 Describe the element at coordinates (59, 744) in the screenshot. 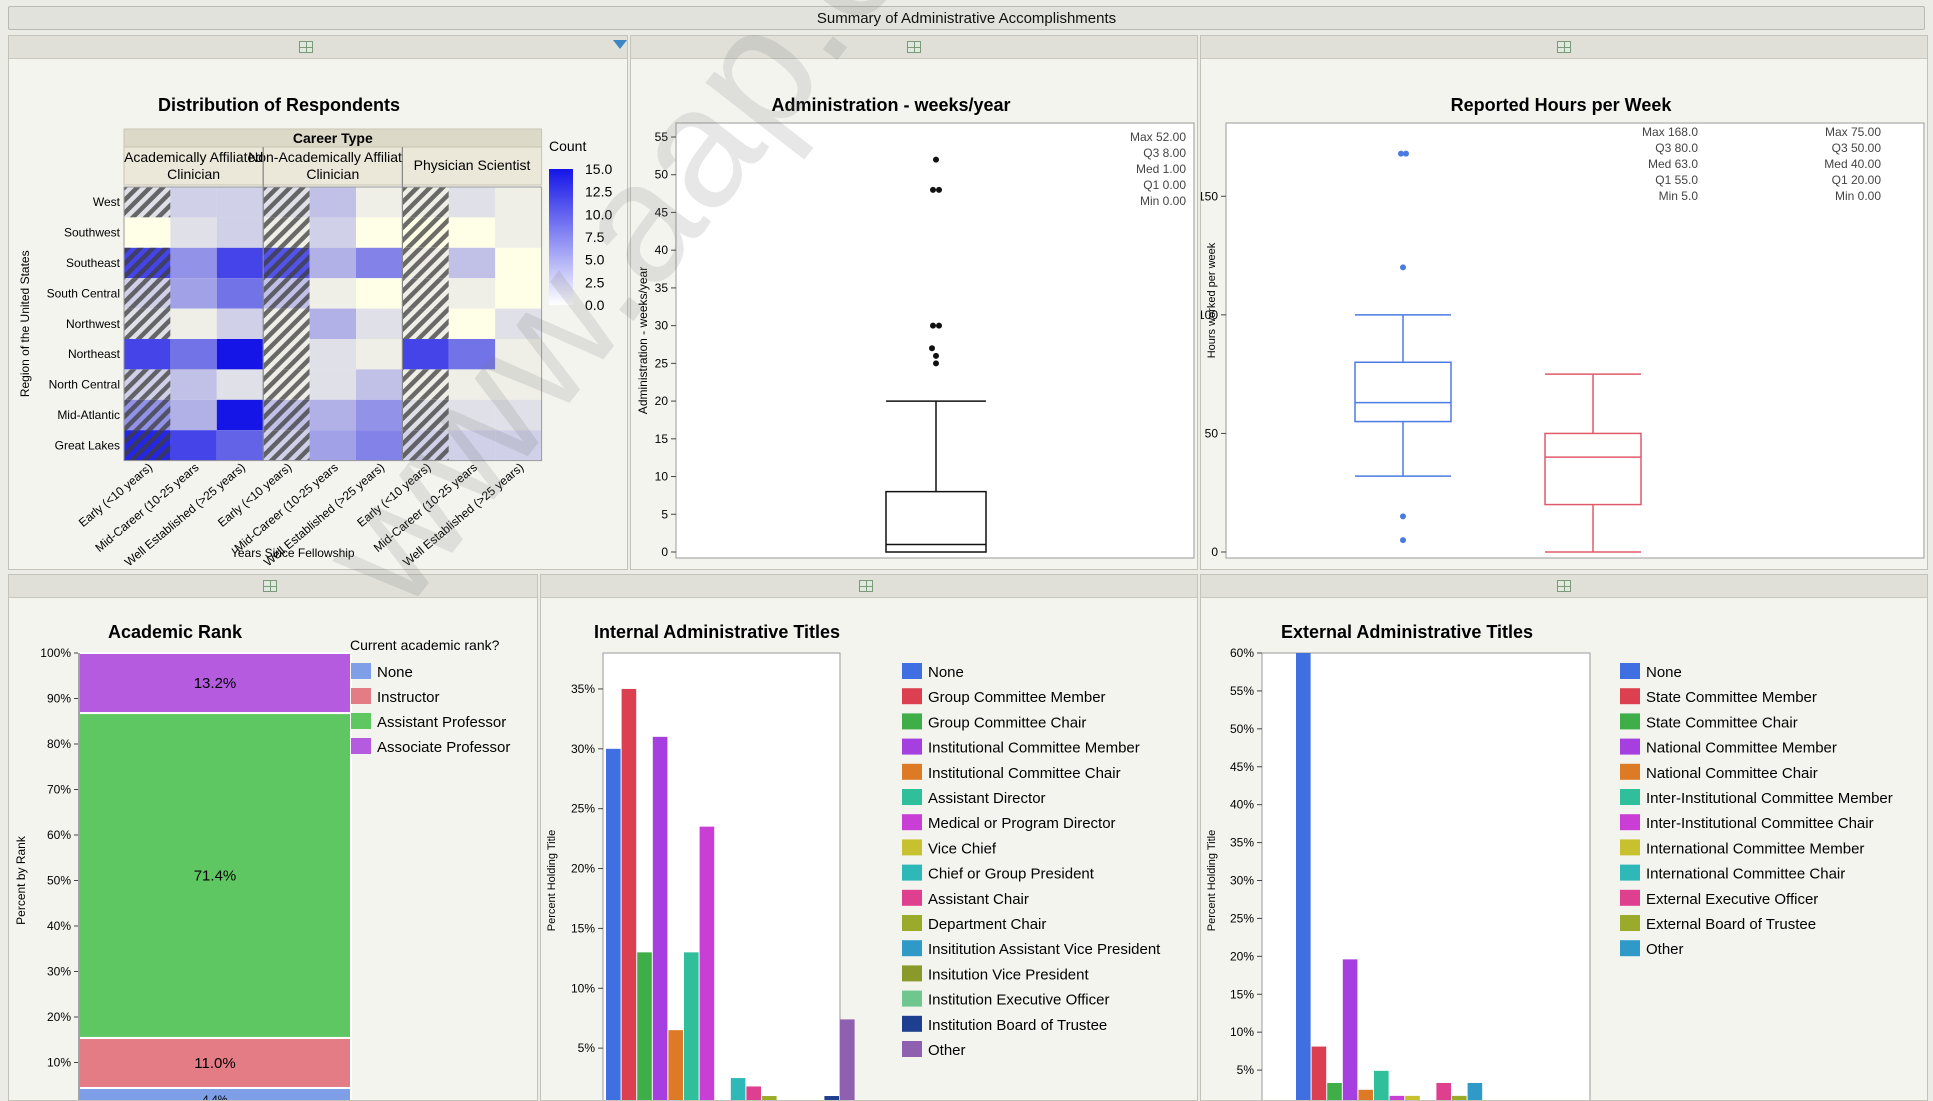

I see `y-tick-label: 80%` at that location.